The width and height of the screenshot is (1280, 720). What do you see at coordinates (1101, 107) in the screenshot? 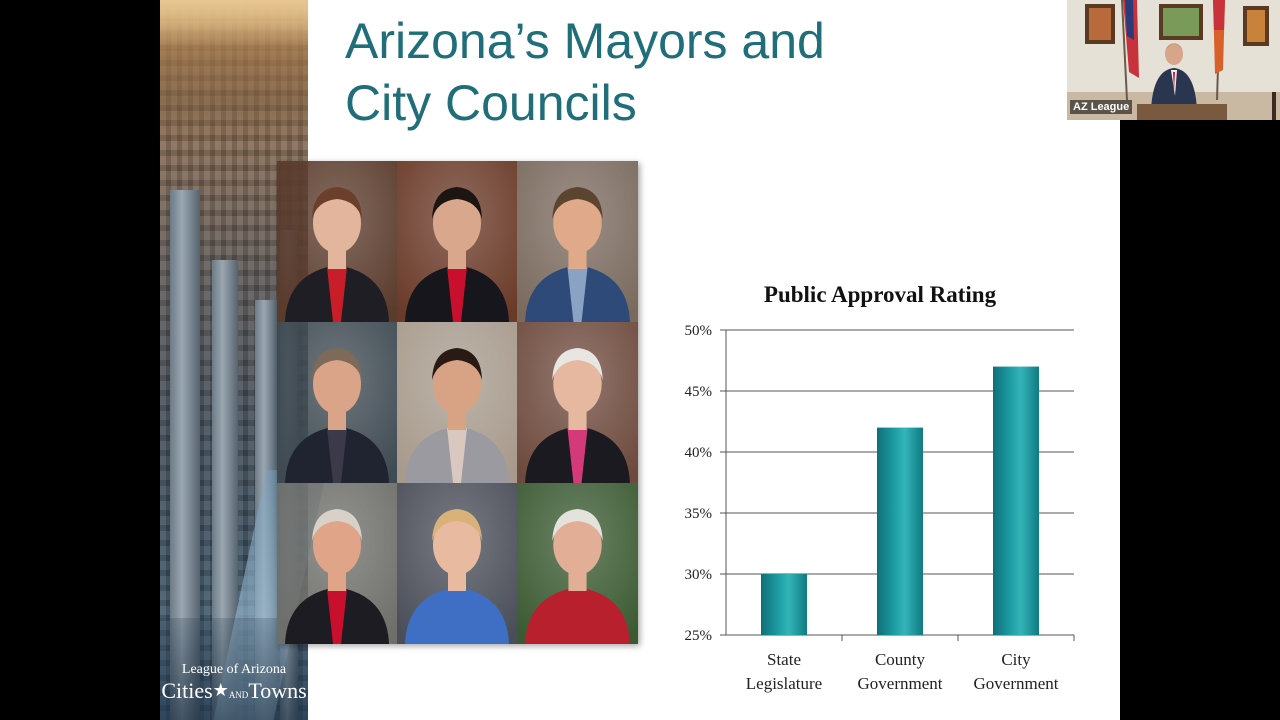
I see `webcam-participant-label: AZ League` at bounding box center [1101, 107].